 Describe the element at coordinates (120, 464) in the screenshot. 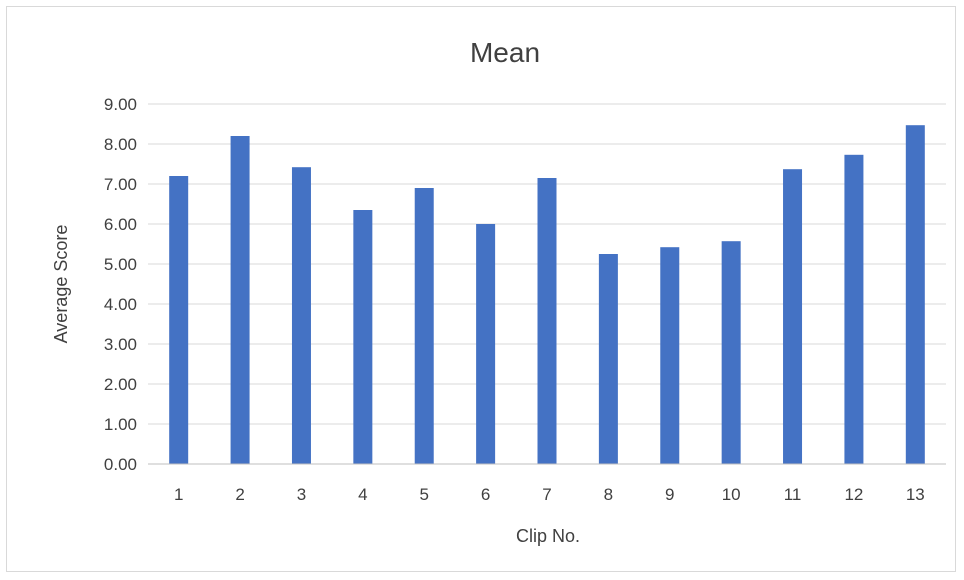

I see `y-tick-label: 0.00` at that location.